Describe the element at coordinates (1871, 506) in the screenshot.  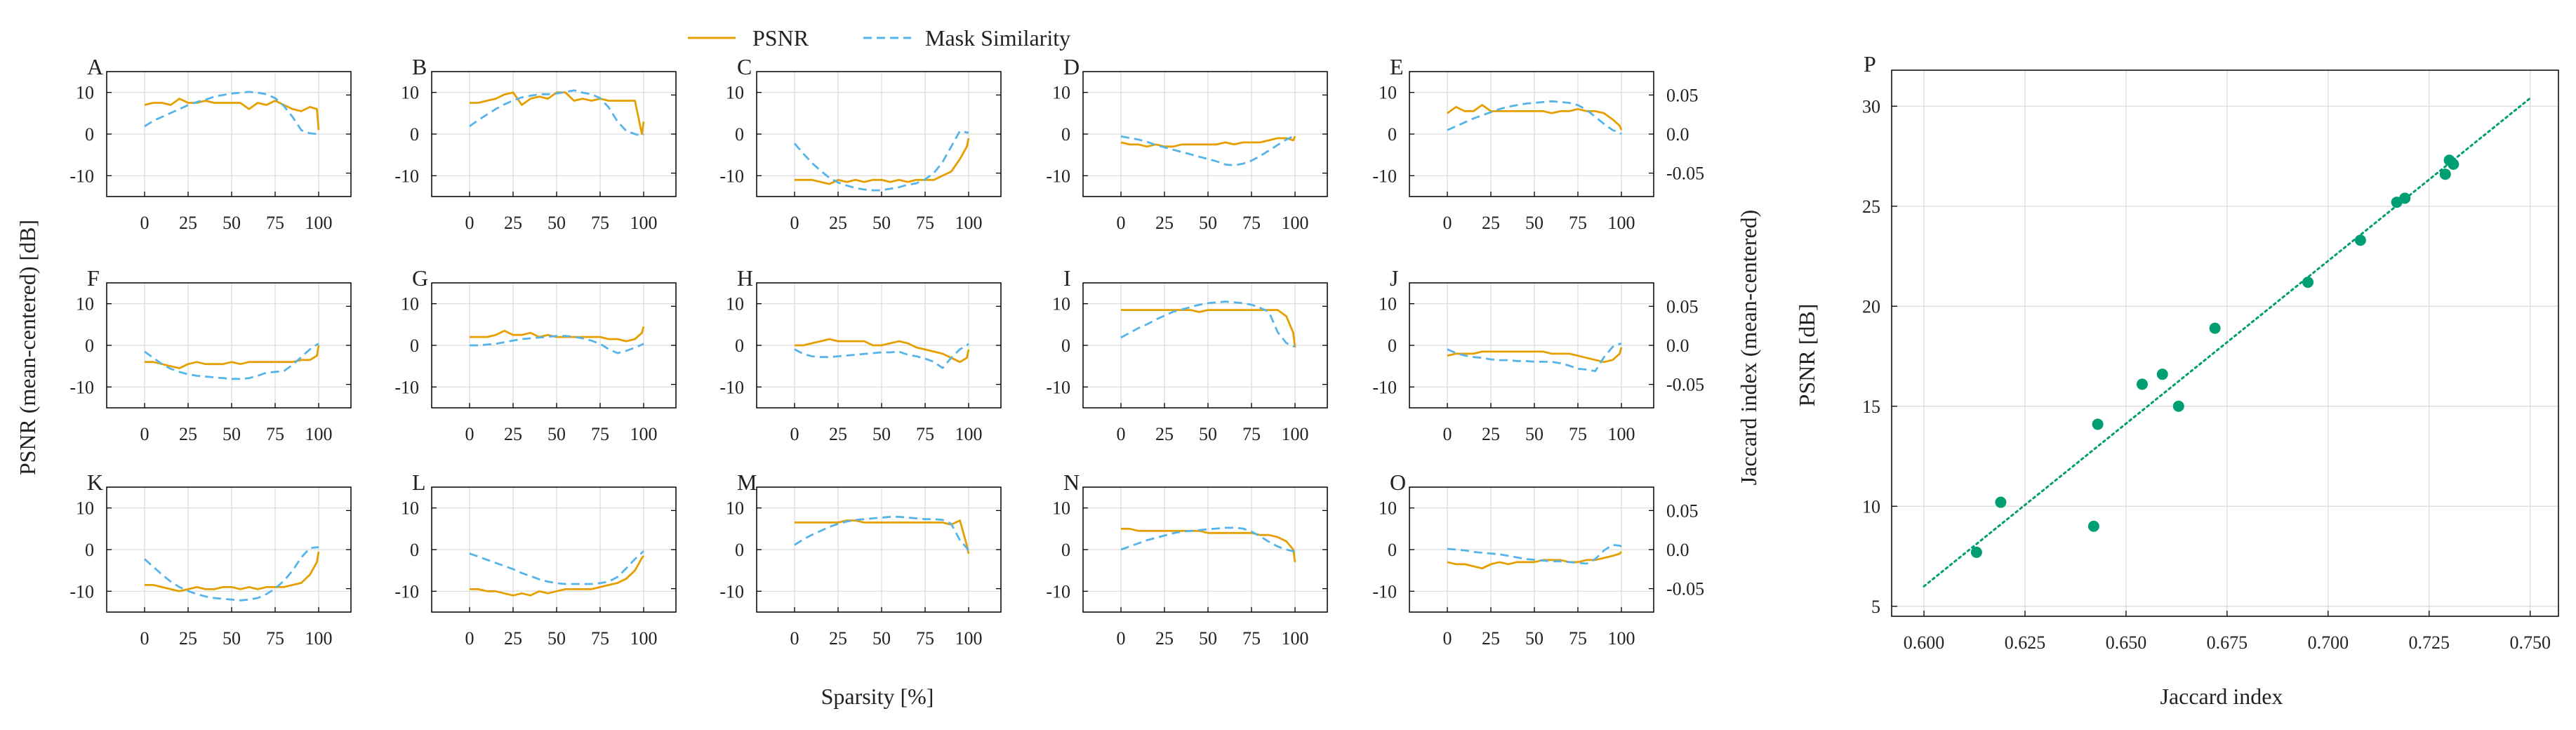
I see `scatter-tick-label-y: 10` at that location.